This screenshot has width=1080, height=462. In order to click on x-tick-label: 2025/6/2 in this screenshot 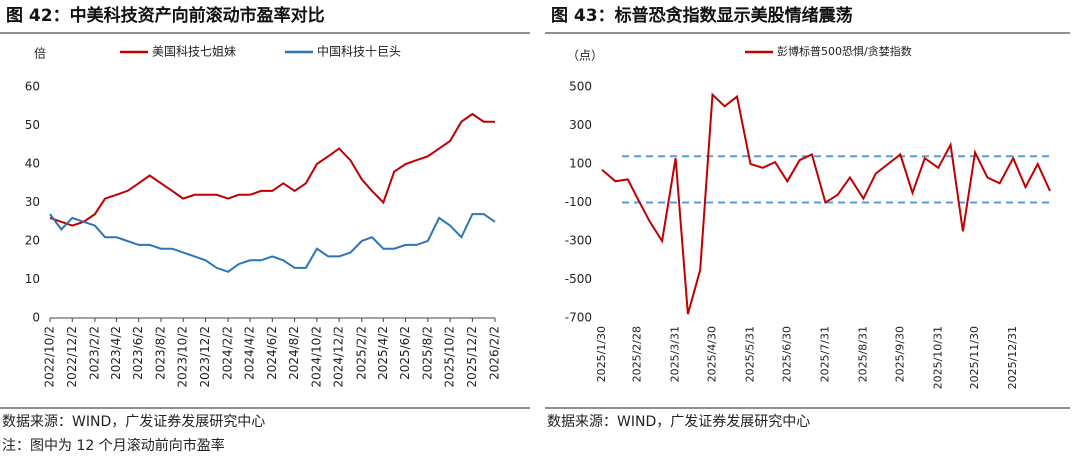, I will do `click(405, 353)`.